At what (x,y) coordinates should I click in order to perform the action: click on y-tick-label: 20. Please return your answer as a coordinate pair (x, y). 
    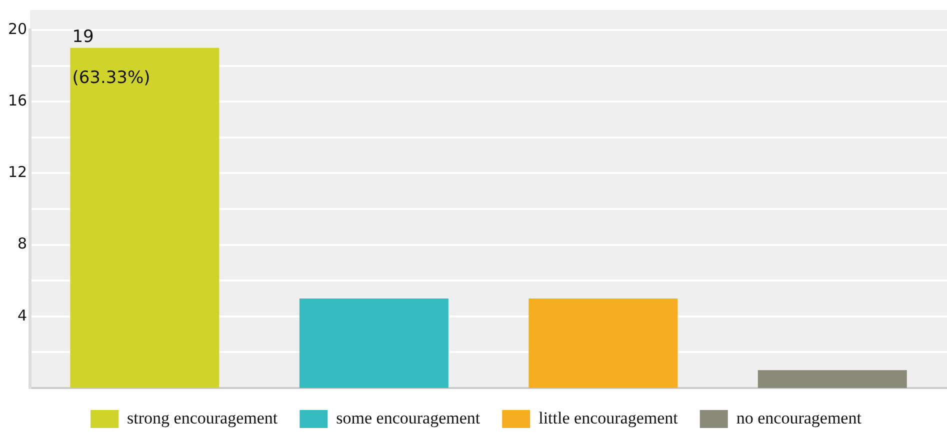
    Looking at the image, I should click on (18, 29).